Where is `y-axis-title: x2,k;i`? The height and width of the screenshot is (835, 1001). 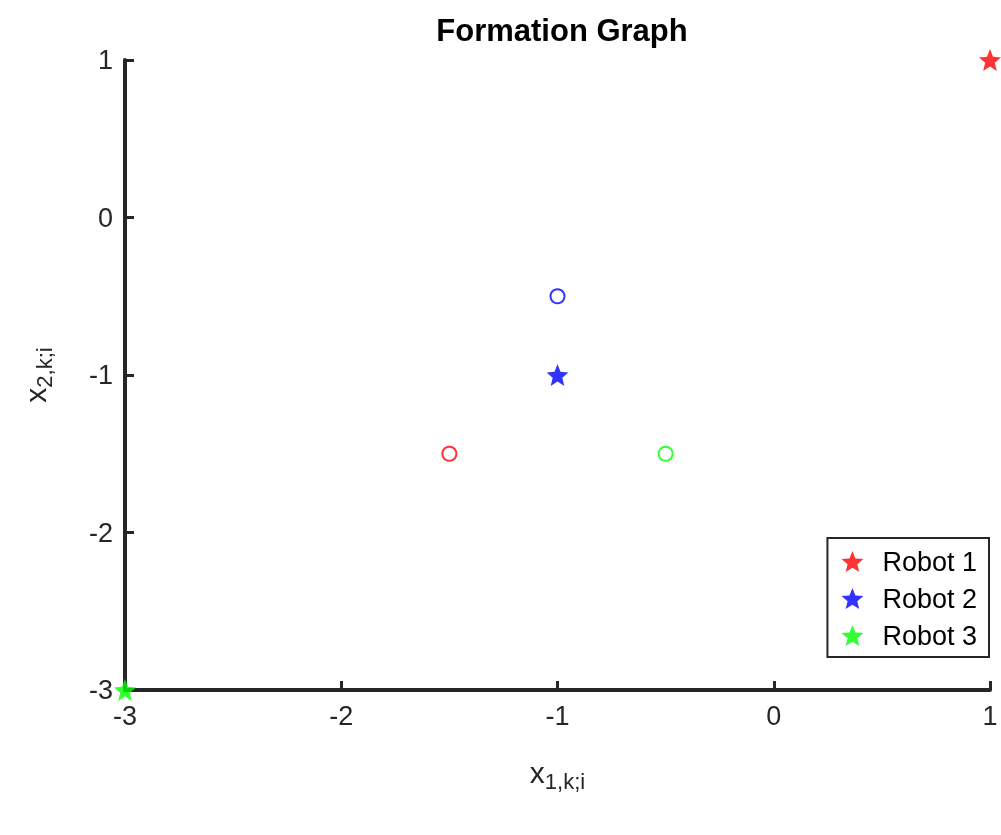
y-axis-title: x2,k;i is located at coordinates (37, 375).